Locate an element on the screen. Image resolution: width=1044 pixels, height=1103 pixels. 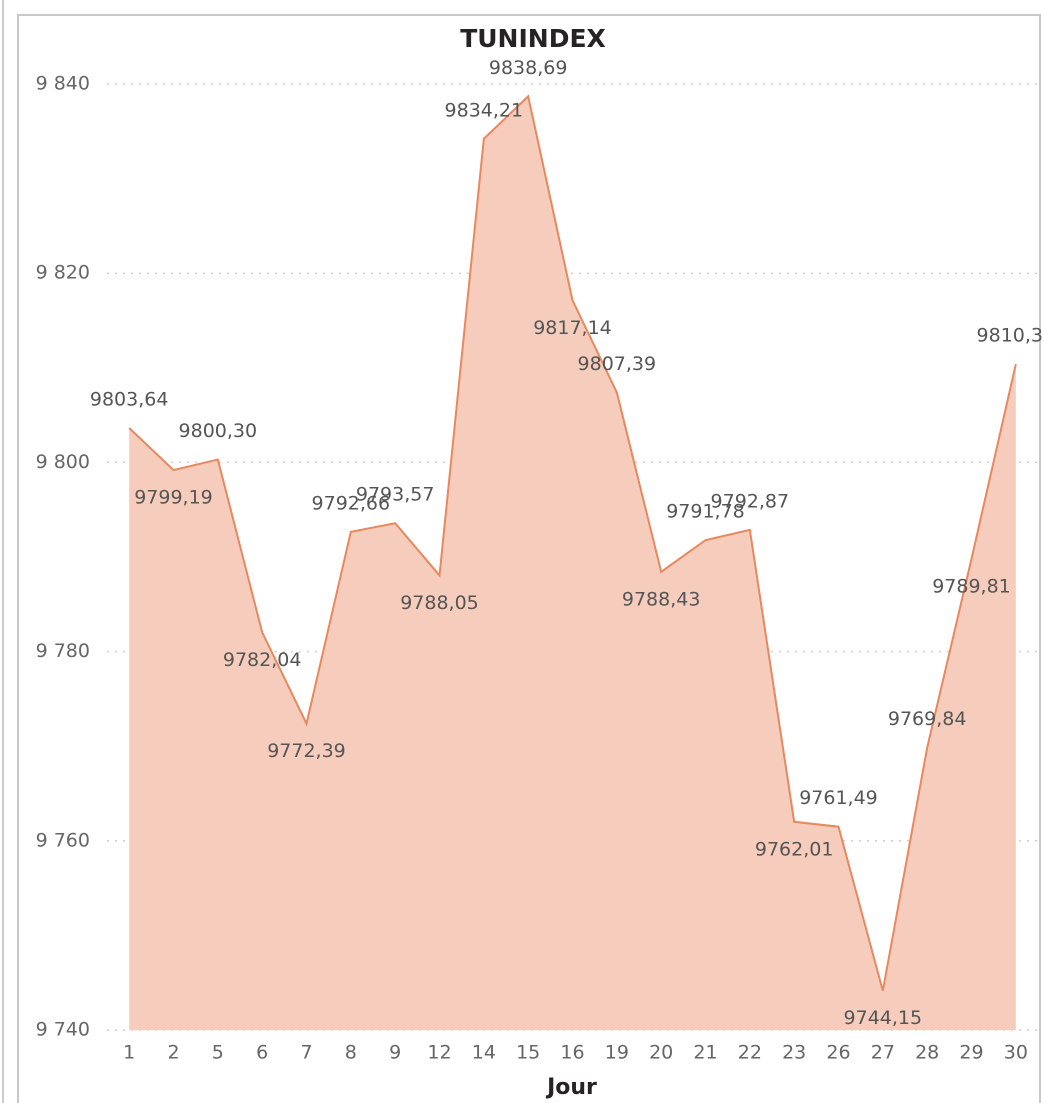
x-tick-label: 22 is located at coordinates (750, 1053).